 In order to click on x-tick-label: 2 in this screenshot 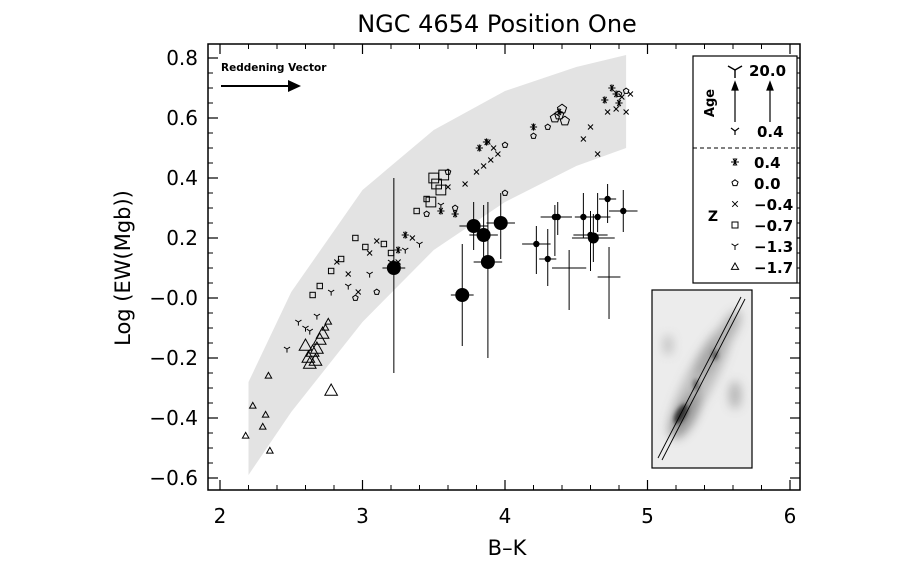, I will do `click(220, 516)`.